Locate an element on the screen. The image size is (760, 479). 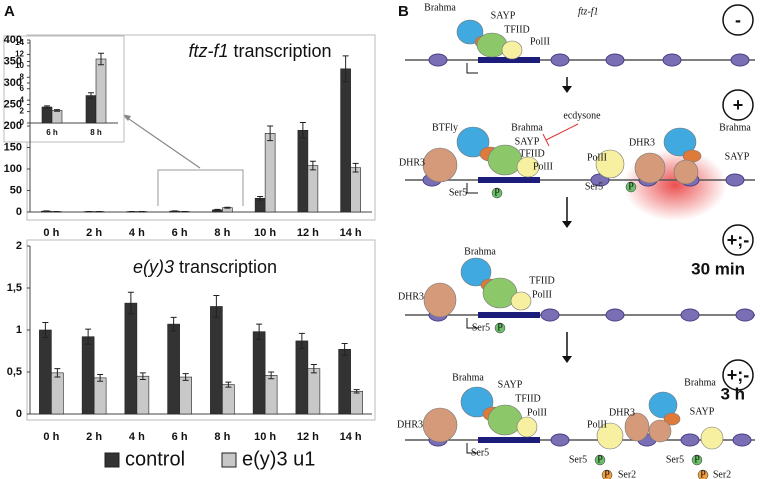
gene-body is located at coordinates (509, 440).